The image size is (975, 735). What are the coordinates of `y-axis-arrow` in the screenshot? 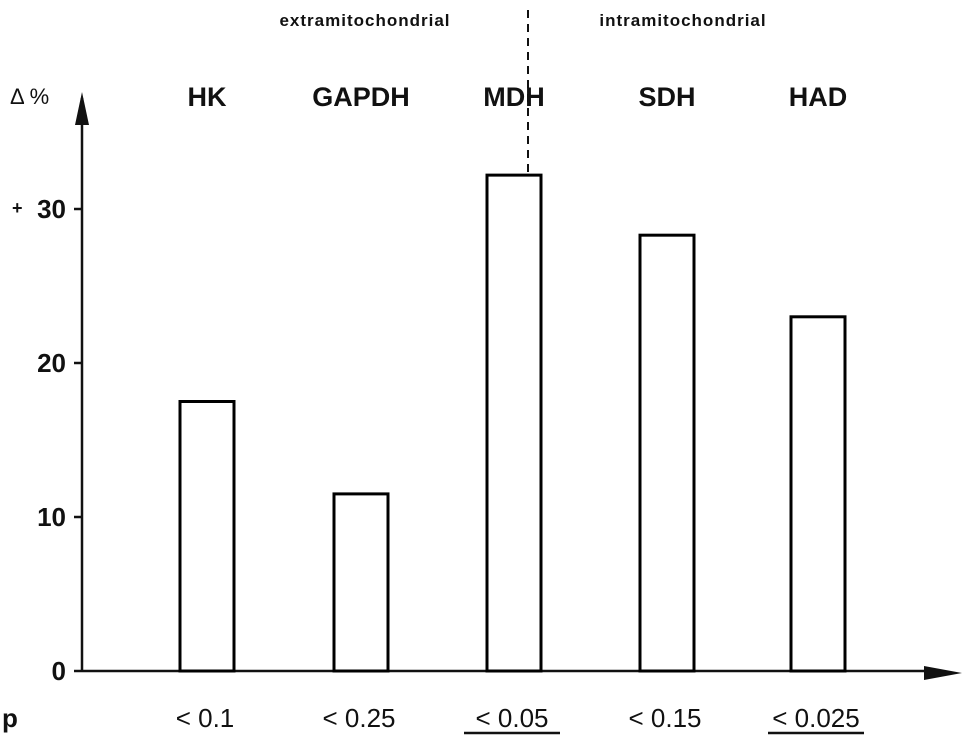 It's located at (82, 108).